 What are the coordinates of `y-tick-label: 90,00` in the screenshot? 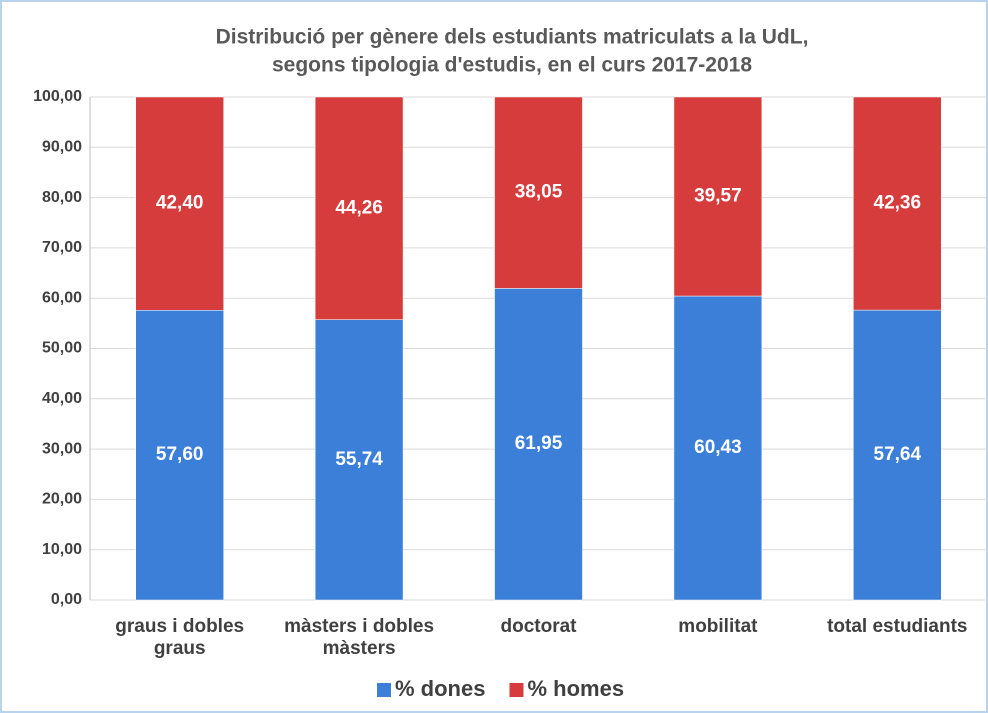 It's located at (62, 147).